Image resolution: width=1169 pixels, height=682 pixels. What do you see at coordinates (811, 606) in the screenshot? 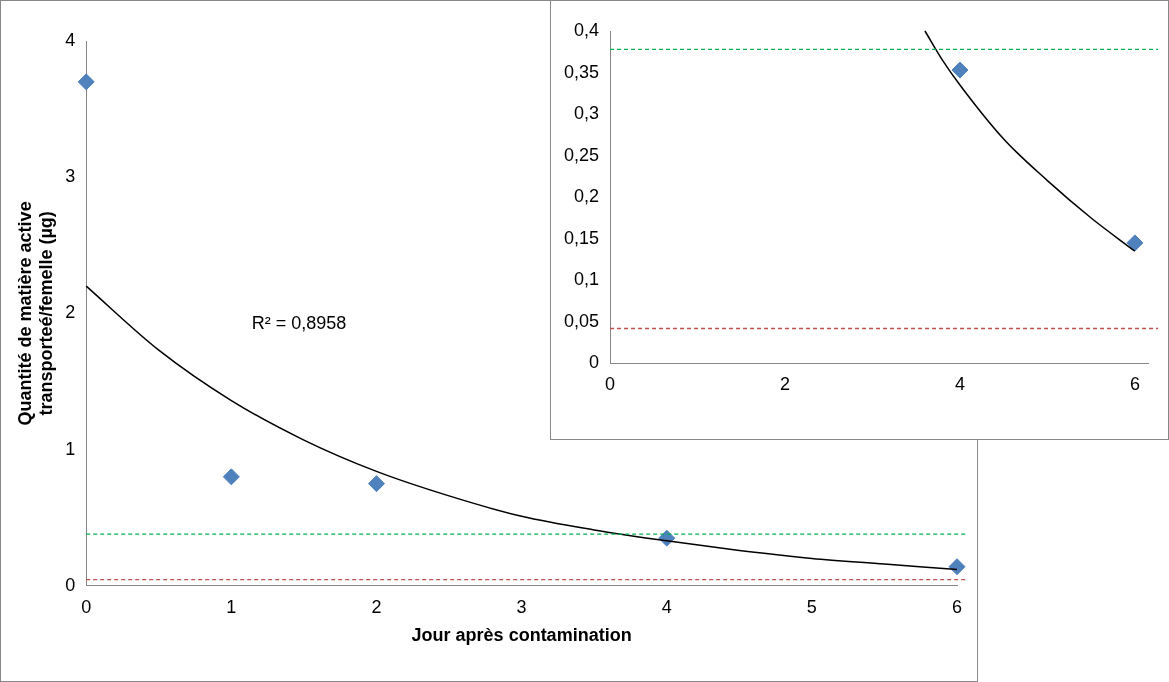
I see `x-tick-label: 5` at bounding box center [811, 606].